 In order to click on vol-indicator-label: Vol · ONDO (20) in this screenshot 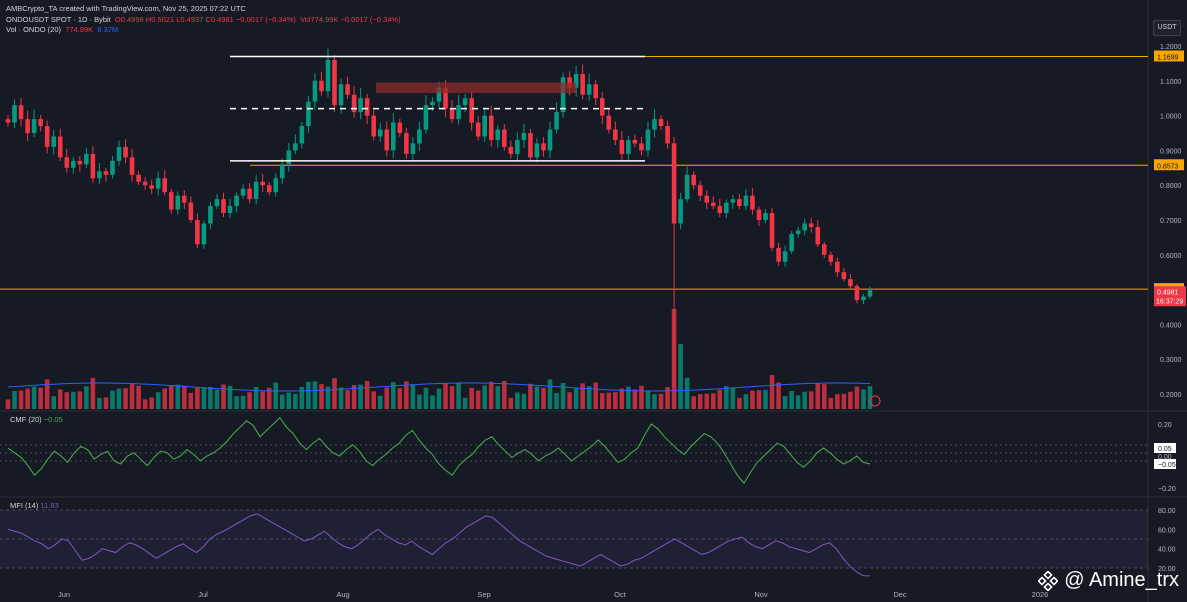, I will do `click(34, 29)`.